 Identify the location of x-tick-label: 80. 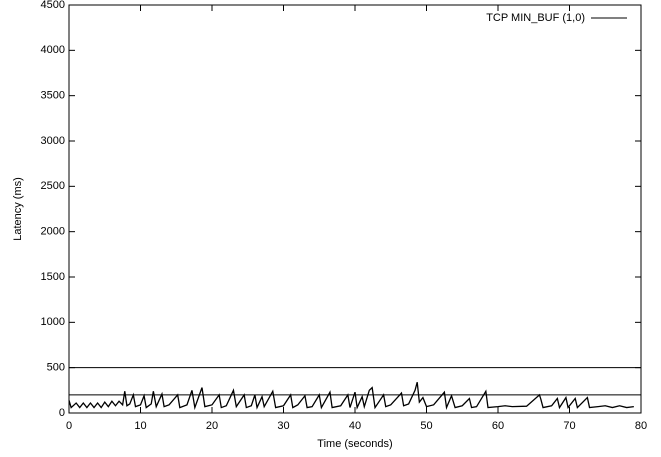
(641, 426).